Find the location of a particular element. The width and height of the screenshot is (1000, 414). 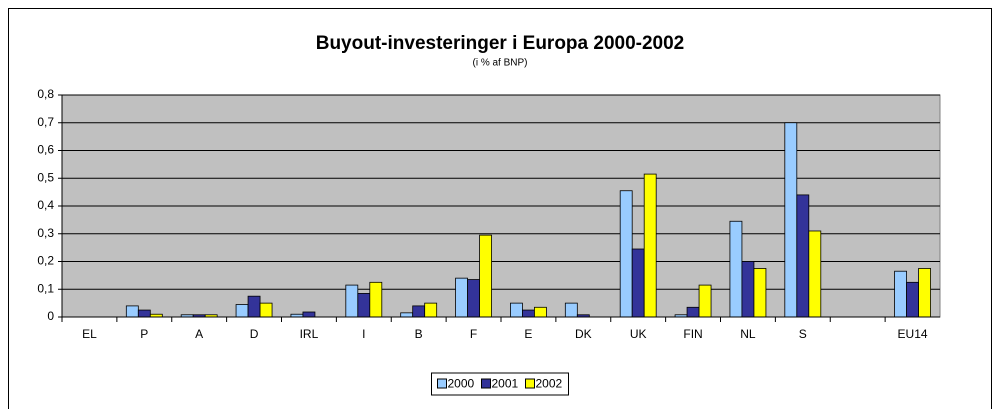

x-tick-label: EL is located at coordinates (89, 334).